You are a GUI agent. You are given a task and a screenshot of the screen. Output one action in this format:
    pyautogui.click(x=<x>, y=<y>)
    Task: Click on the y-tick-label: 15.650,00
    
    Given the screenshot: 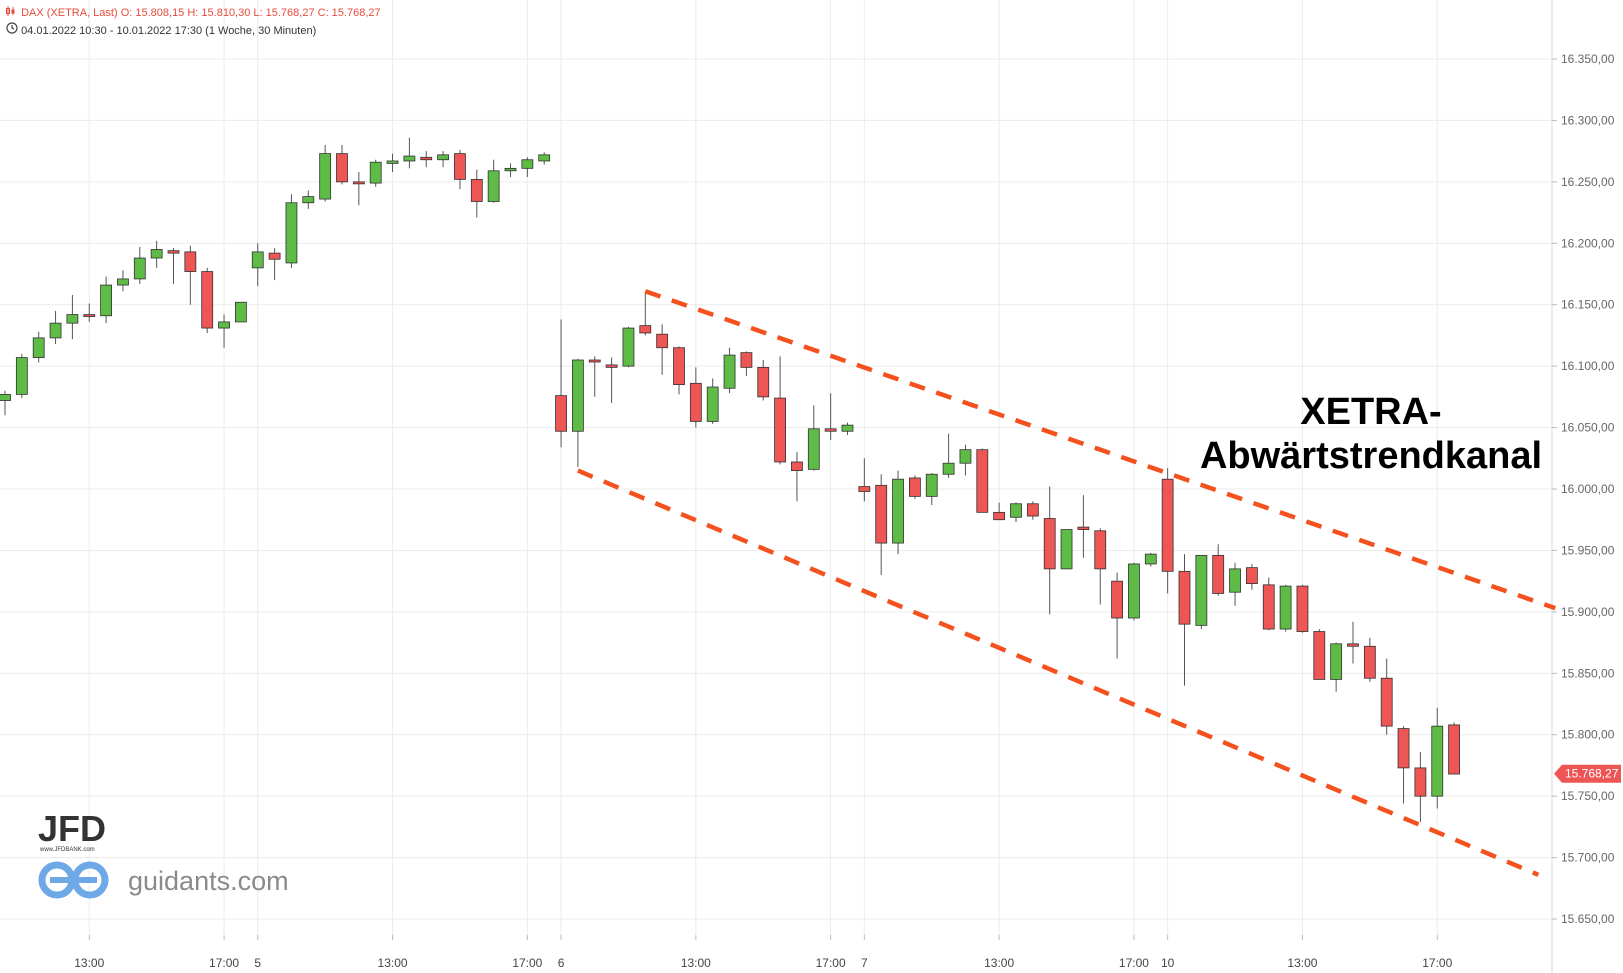 What is the action you would take?
    pyautogui.click(x=1588, y=919)
    